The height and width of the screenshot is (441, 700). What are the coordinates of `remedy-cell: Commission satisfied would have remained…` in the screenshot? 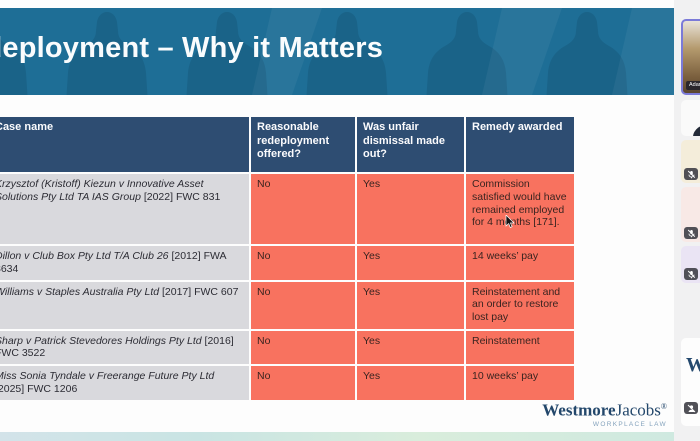 It's located at (520, 209).